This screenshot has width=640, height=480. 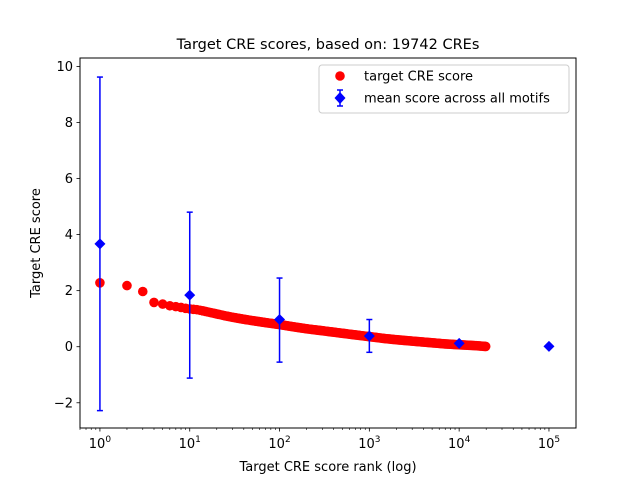 I want to click on x-tick-label-exponent: 4, so click(x=468, y=440).